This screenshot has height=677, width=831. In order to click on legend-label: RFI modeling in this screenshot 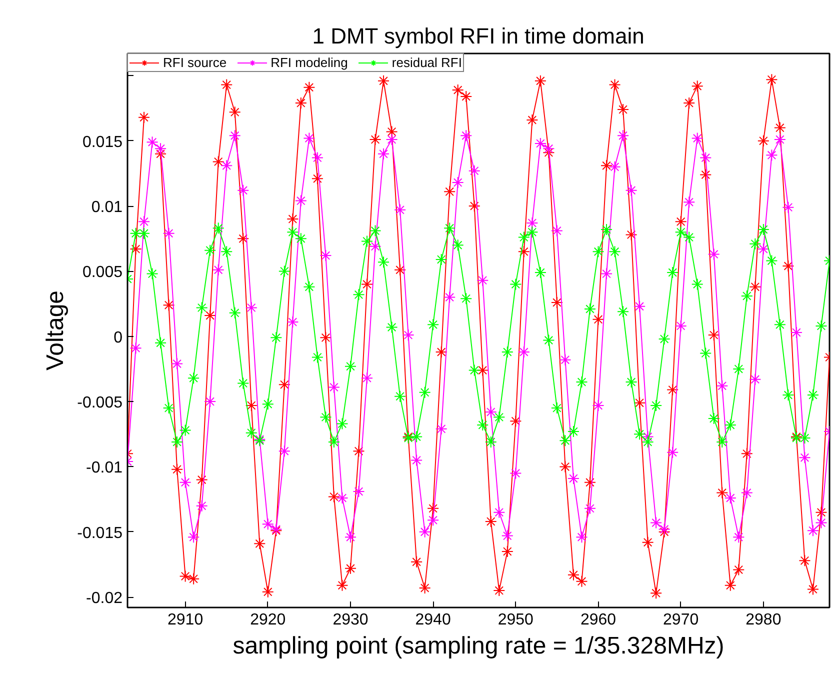, I will do `click(309, 62)`.